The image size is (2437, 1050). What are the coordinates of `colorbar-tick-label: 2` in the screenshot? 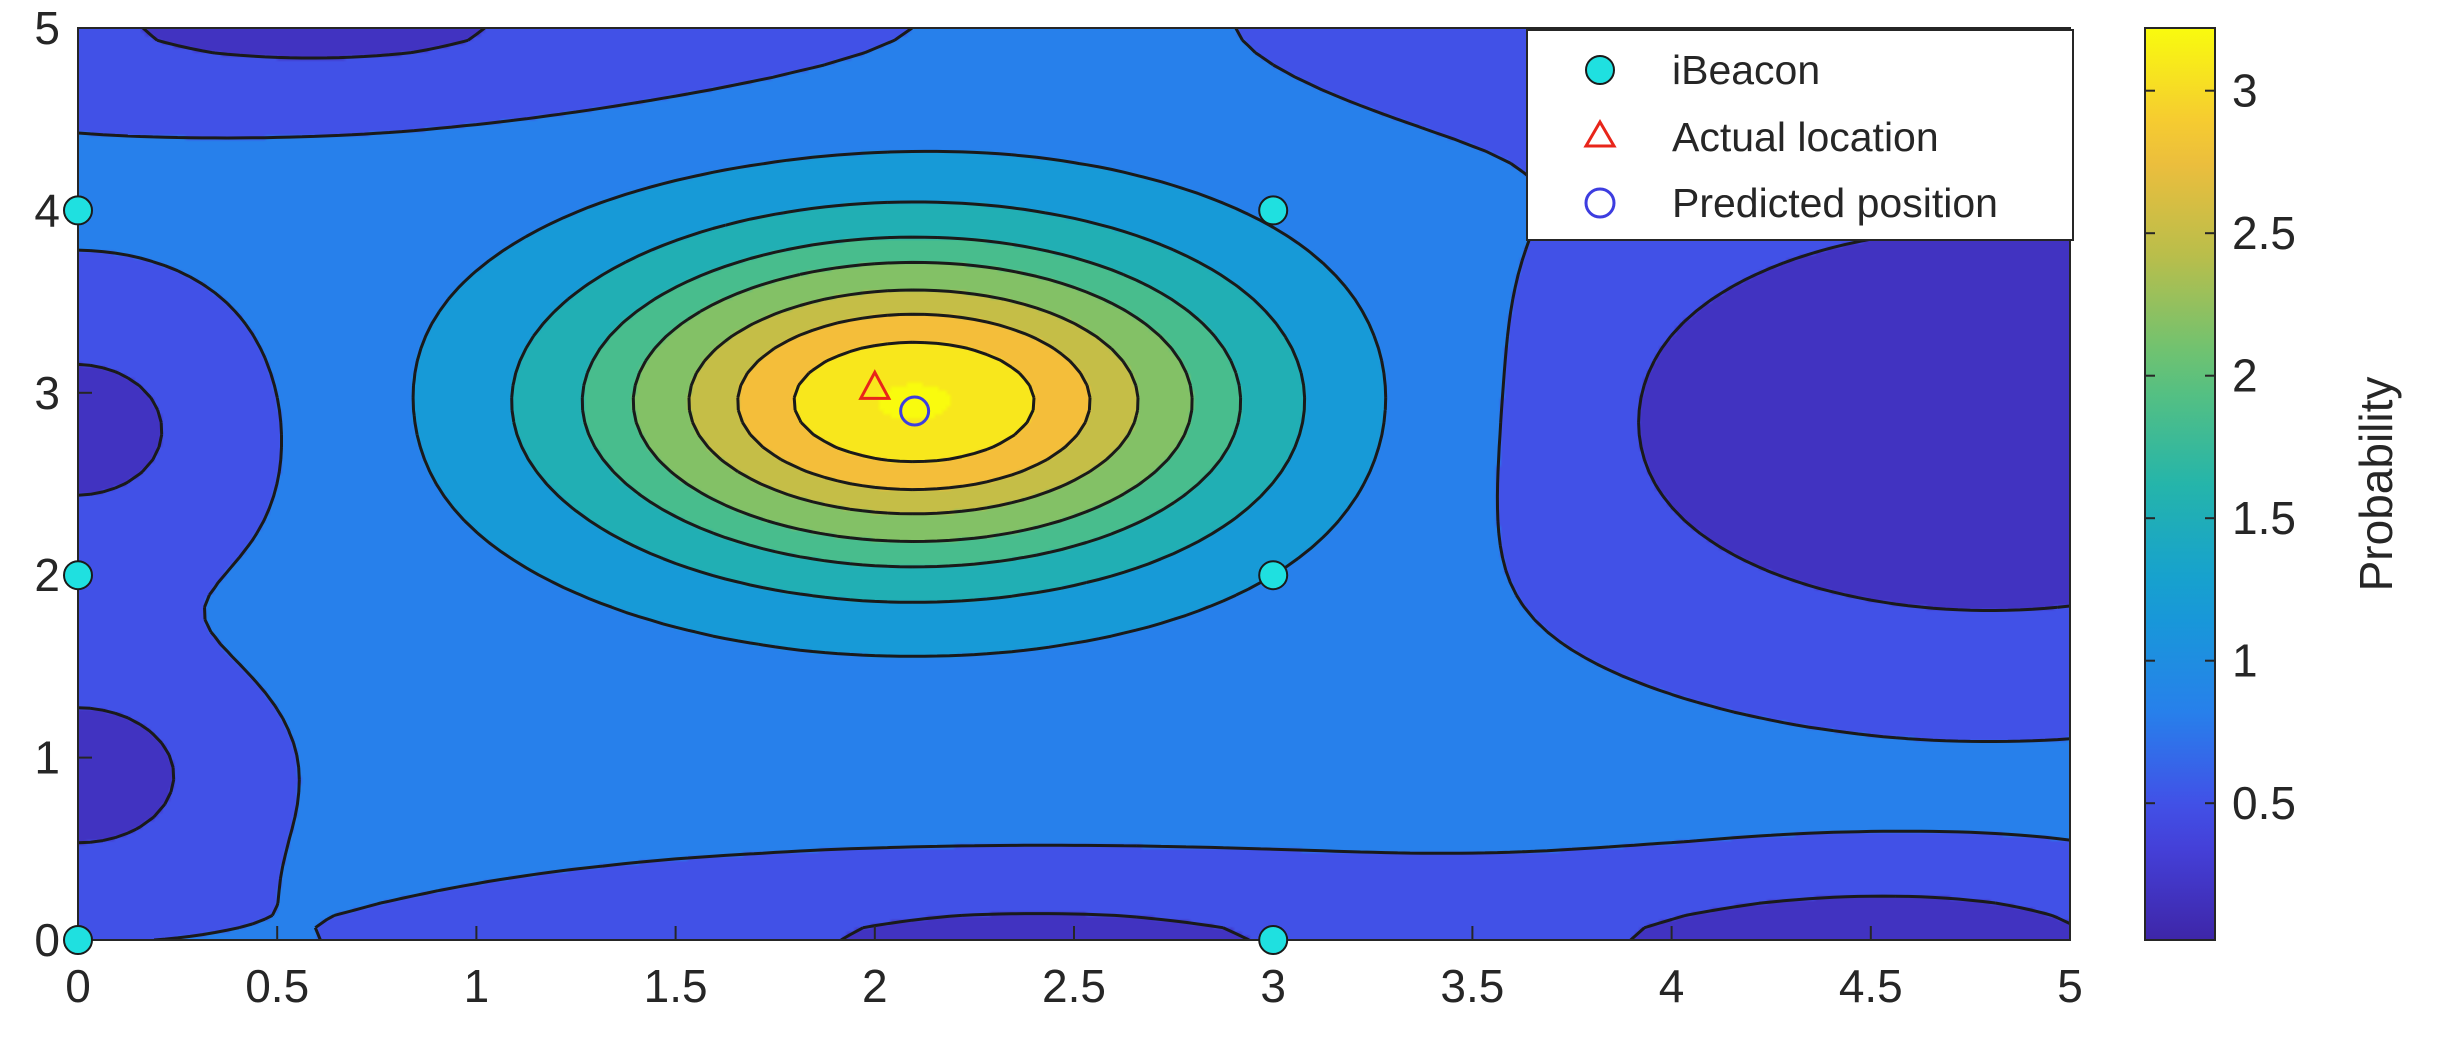 It's located at (2245, 376).